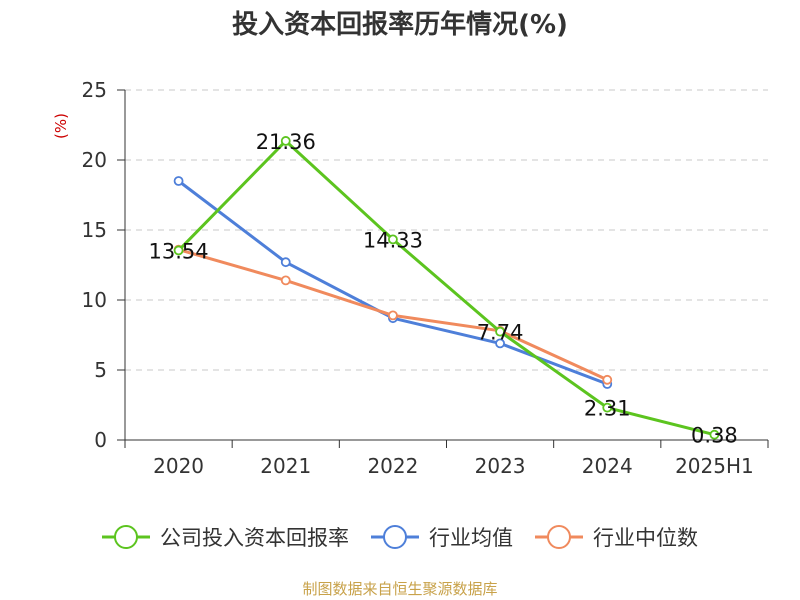 The image size is (800, 600). Describe the element at coordinates (607, 466) in the screenshot. I see `x-tick-label: 2024` at that location.